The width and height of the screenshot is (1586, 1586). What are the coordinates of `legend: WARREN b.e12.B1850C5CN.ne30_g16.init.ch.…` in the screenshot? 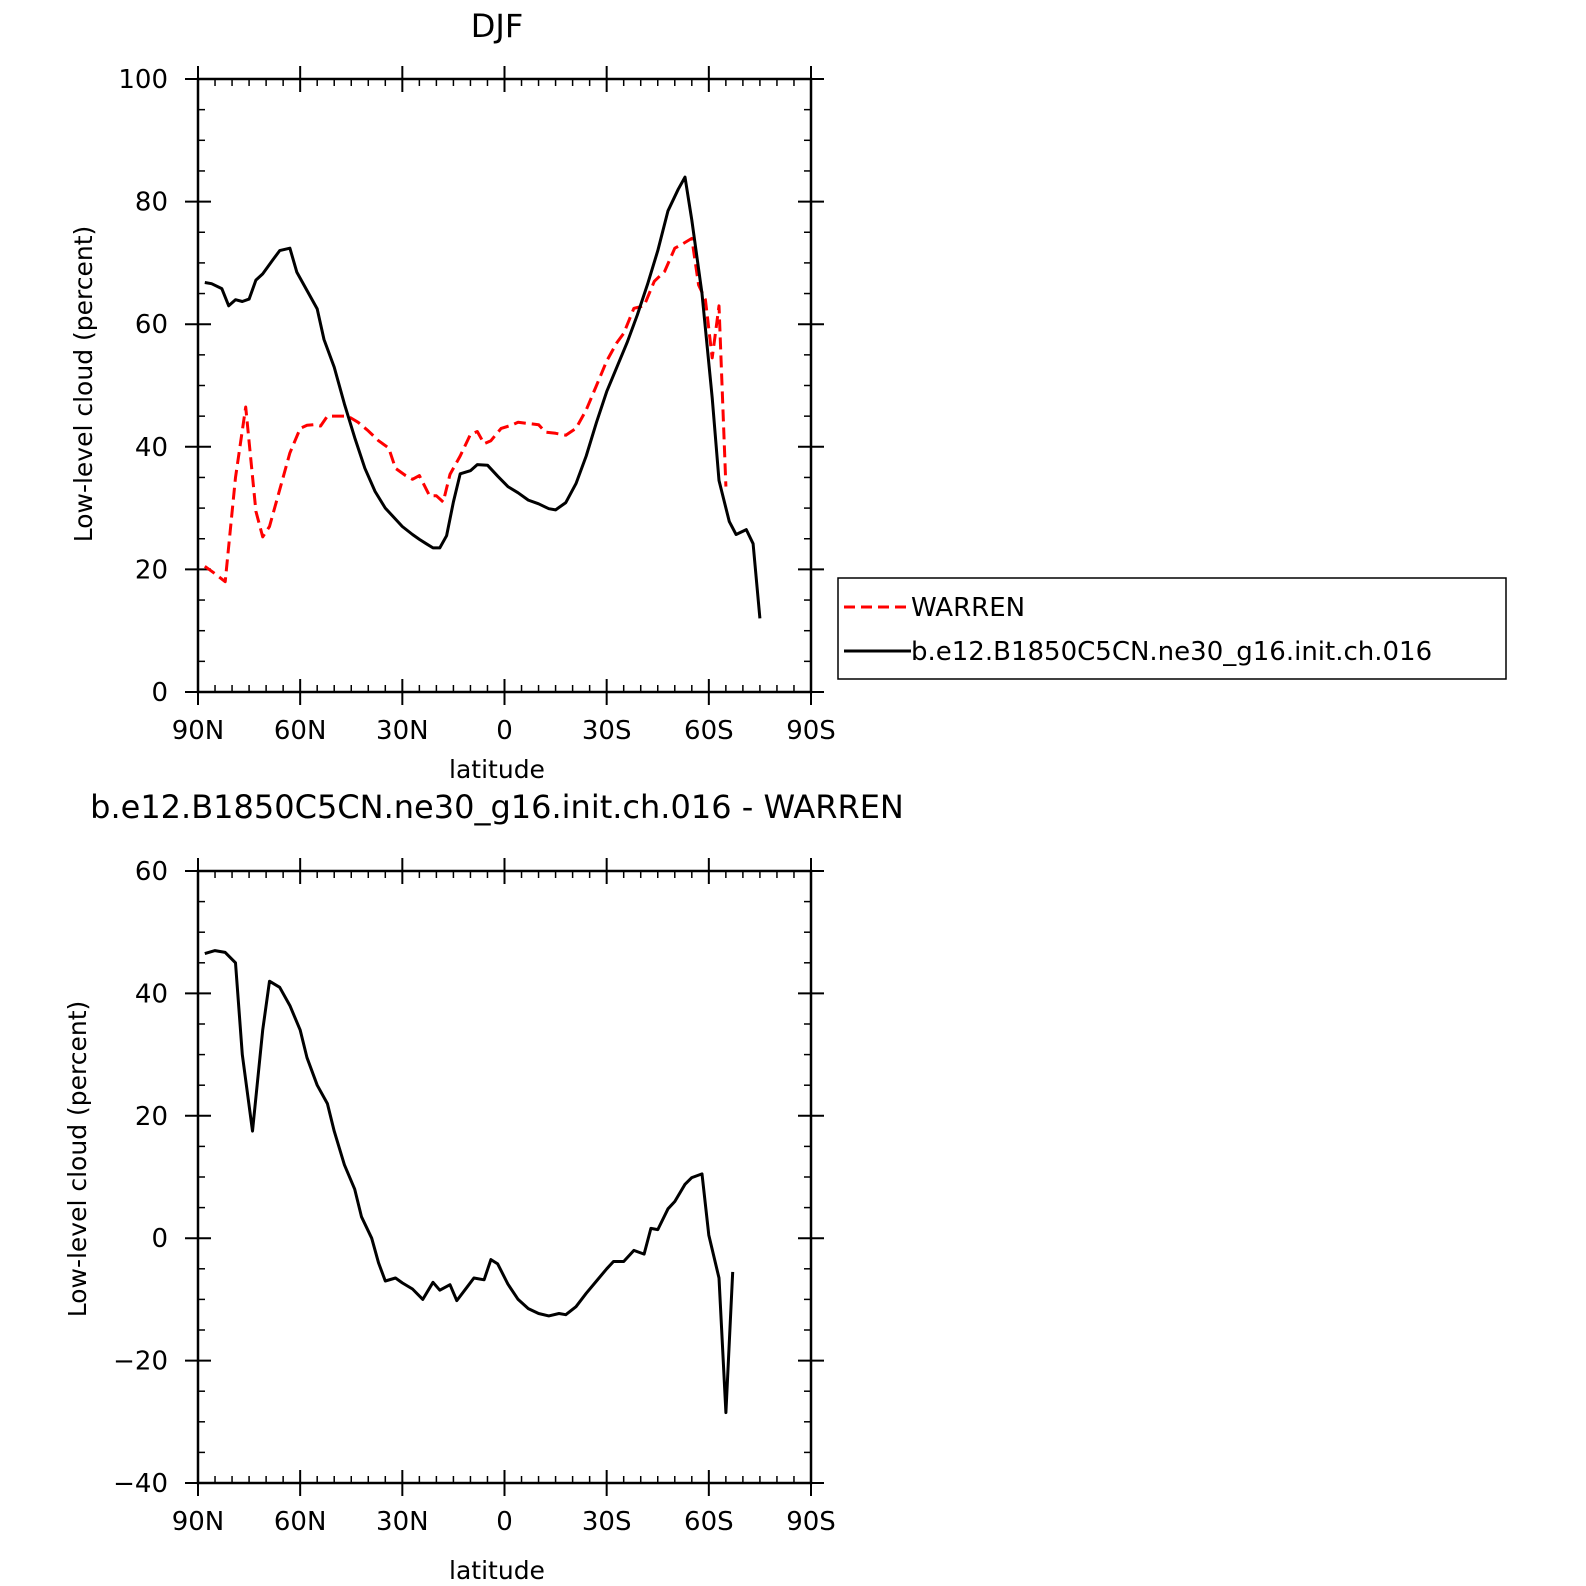 It's located at (1172, 628).